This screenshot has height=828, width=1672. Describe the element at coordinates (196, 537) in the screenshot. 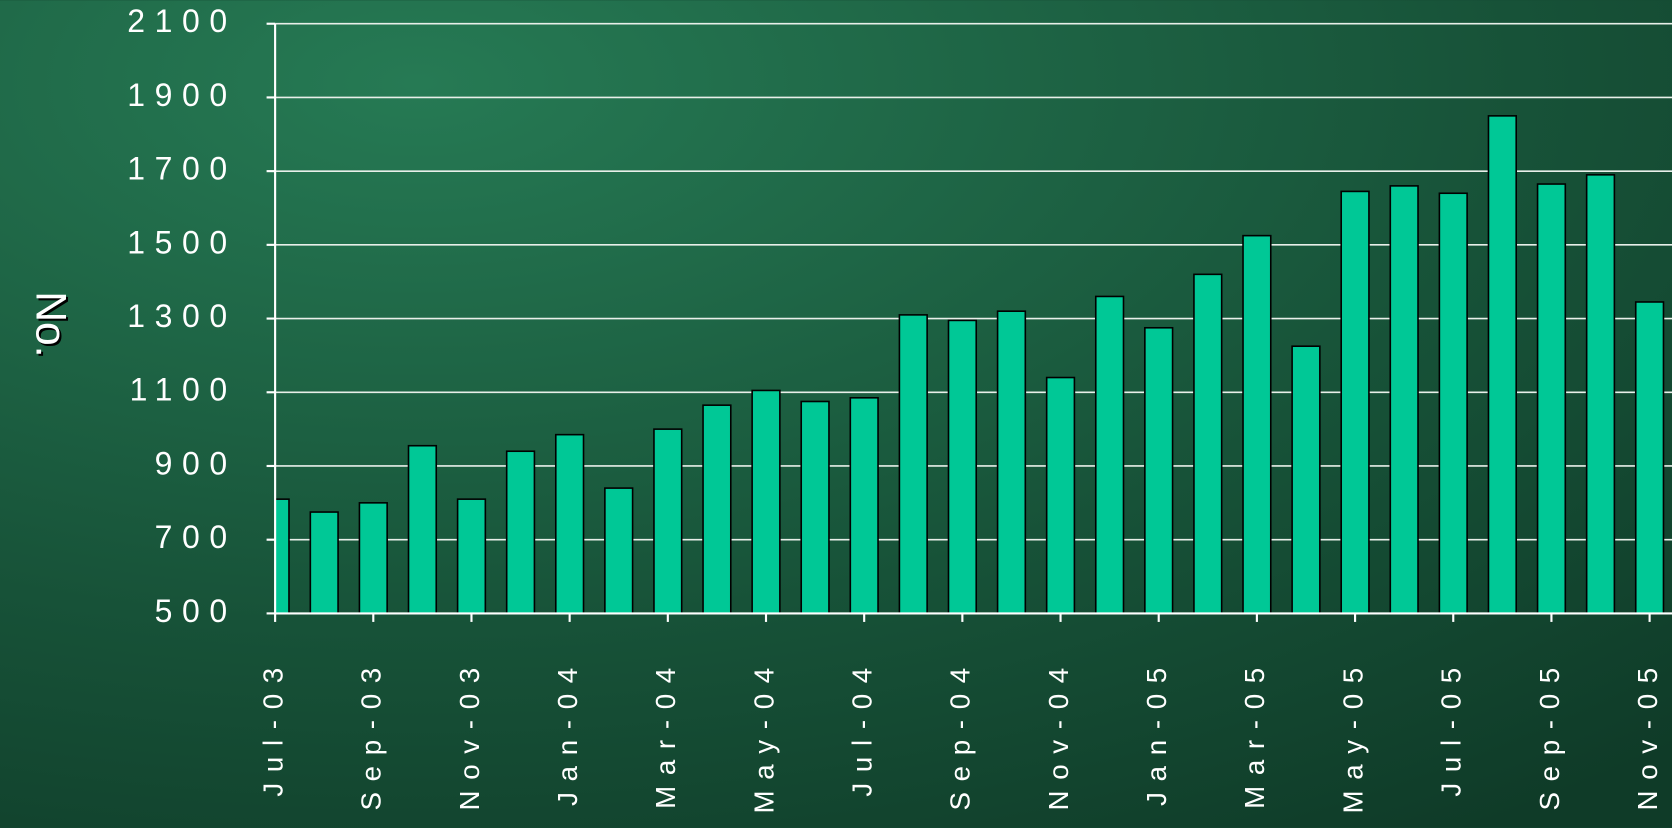

I see `y-tick-label: 700` at that location.